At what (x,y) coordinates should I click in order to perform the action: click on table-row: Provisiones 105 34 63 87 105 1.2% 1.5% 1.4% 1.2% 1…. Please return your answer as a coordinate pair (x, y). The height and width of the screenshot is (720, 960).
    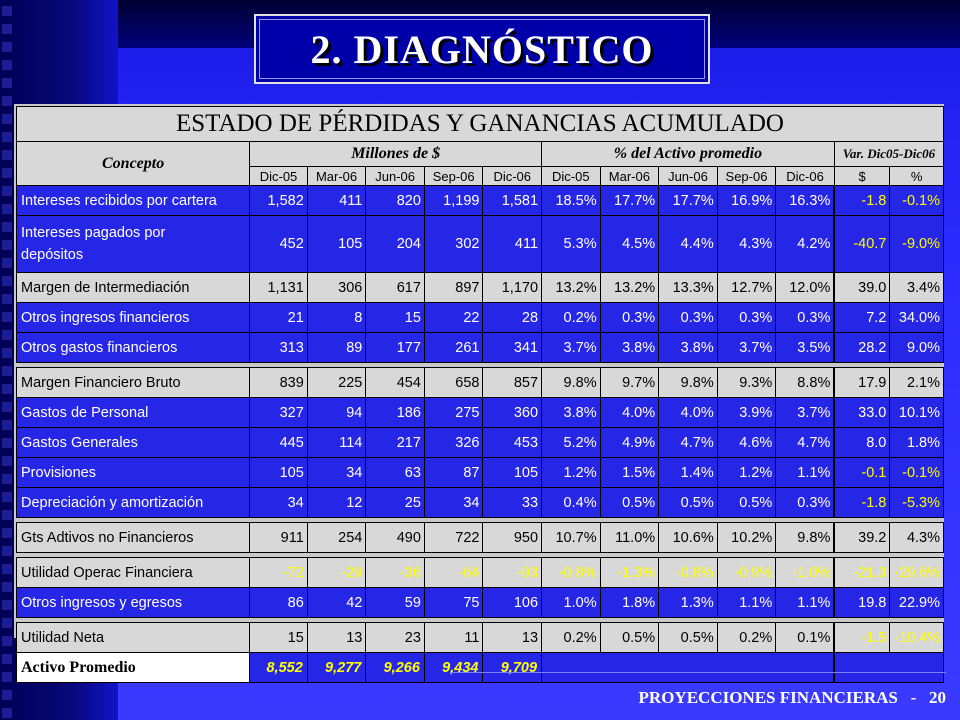
    Looking at the image, I should click on (479, 472).